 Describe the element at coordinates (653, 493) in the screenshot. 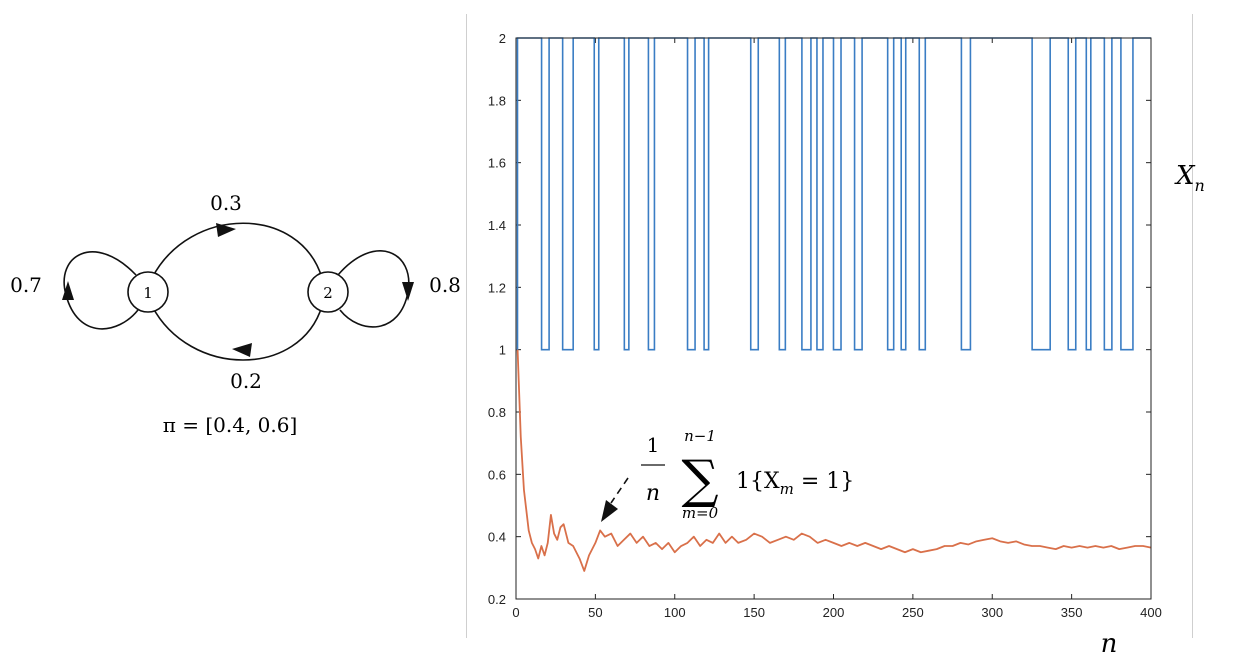

I see `formula-denominator: n` at that location.